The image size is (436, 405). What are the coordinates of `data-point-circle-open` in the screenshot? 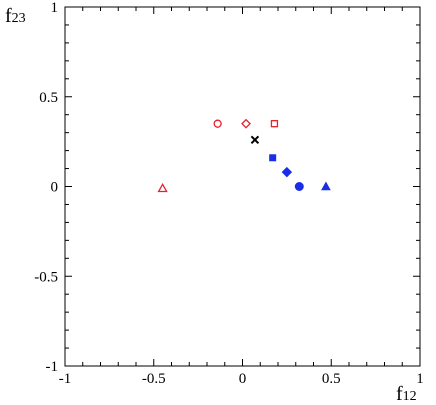 It's located at (217, 123).